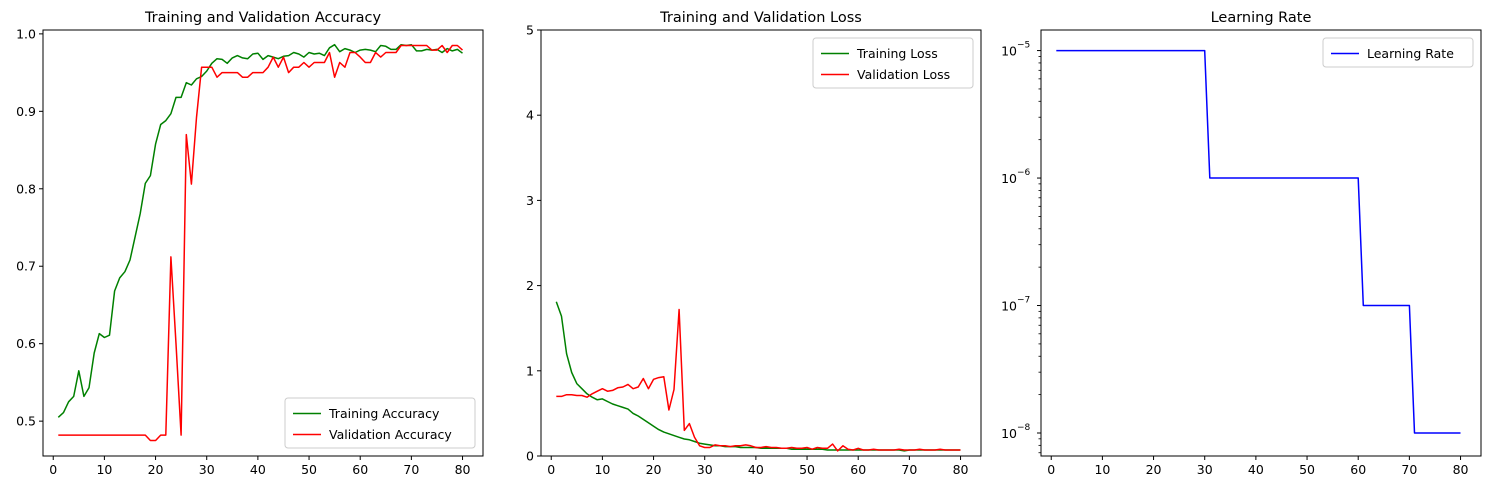 This screenshot has height=490, width=1490. I want to click on legend: Training Accuracy Validation Accuracy, so click(380, 423).